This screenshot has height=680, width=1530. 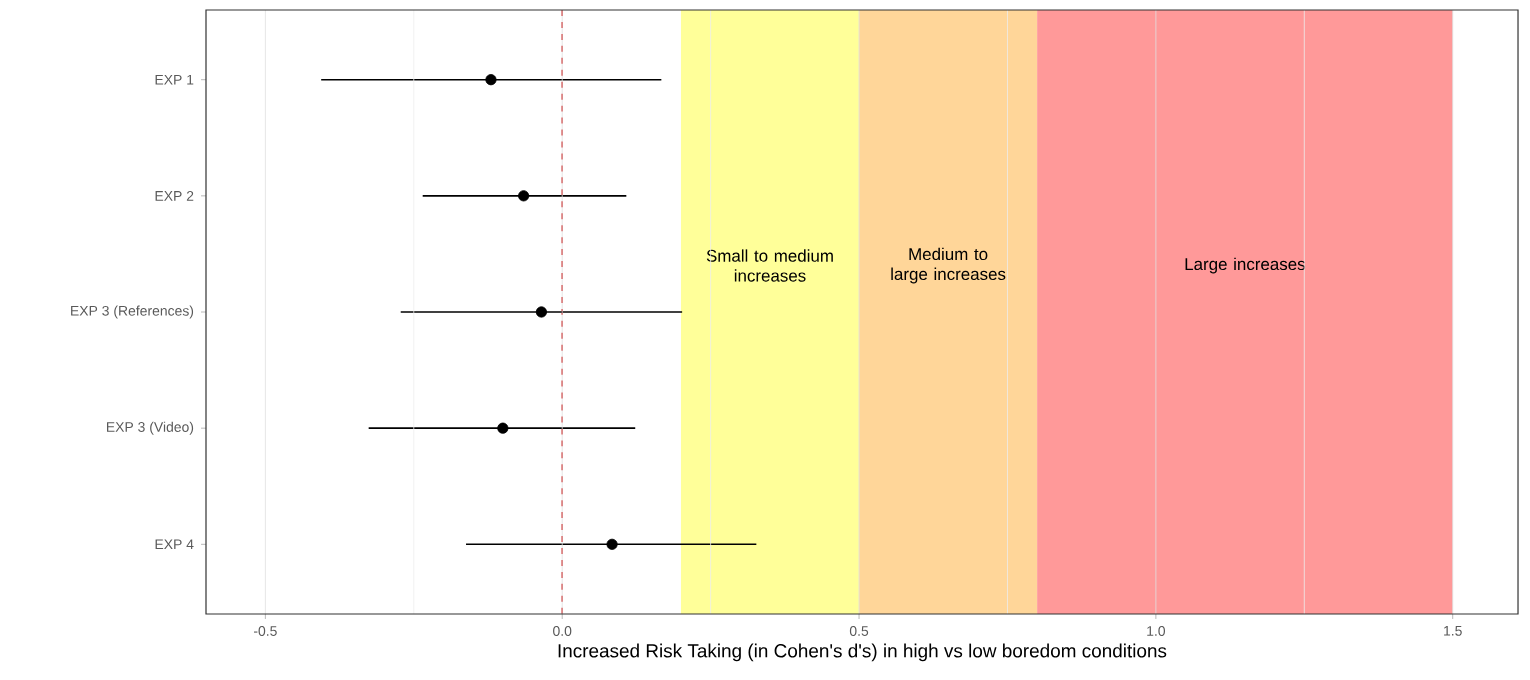 I want to click on x-axis-title: Increased Risk Taking (in Cohen's d's) in high vs low boredom conditions, so click(x=862, y=652).